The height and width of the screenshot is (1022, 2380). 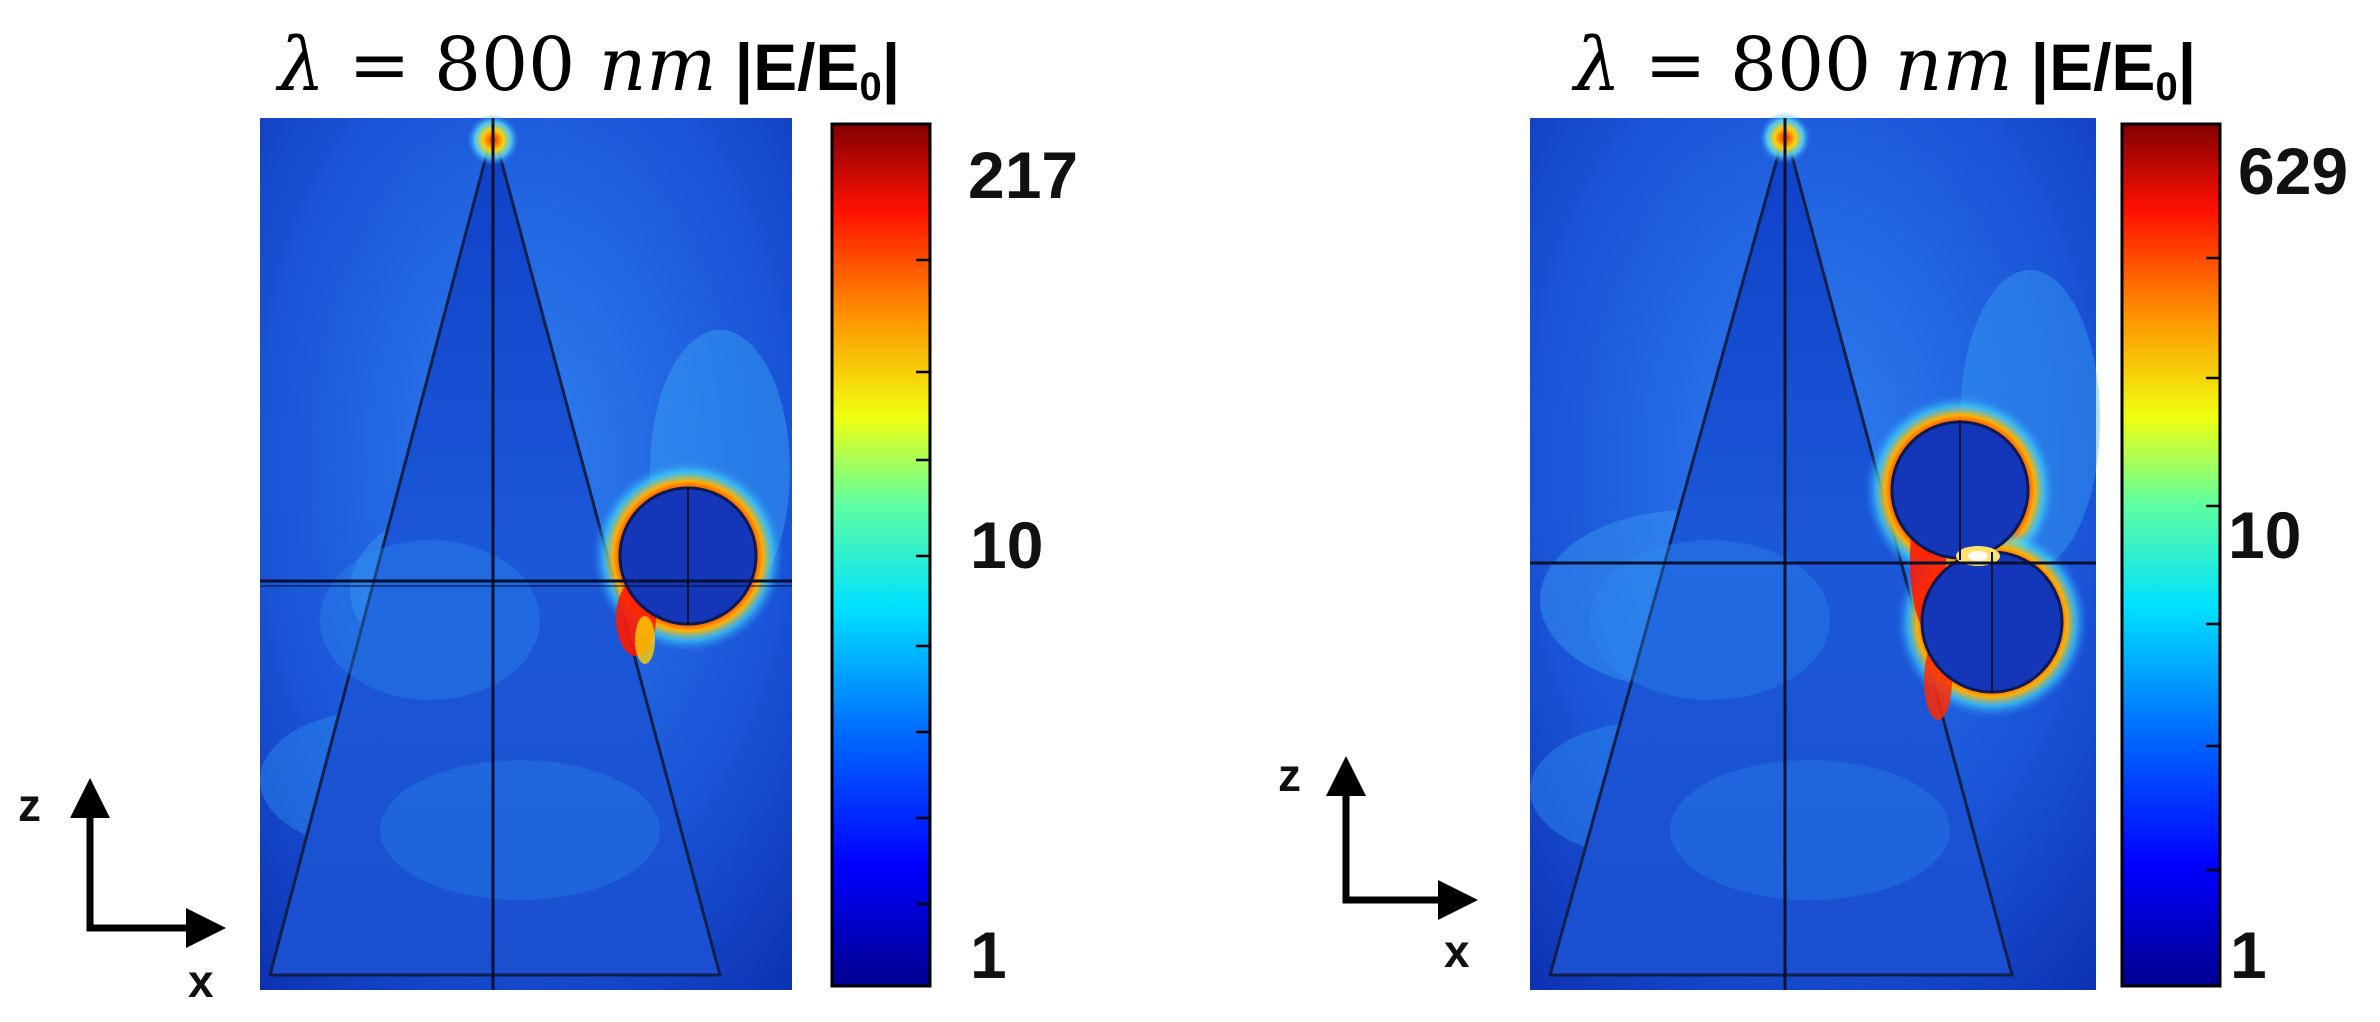 What do you see at coordinates (2293, 171) in the screenshot?
I see `colorbar-max-label: 629` at bounding box center [2293, 171].